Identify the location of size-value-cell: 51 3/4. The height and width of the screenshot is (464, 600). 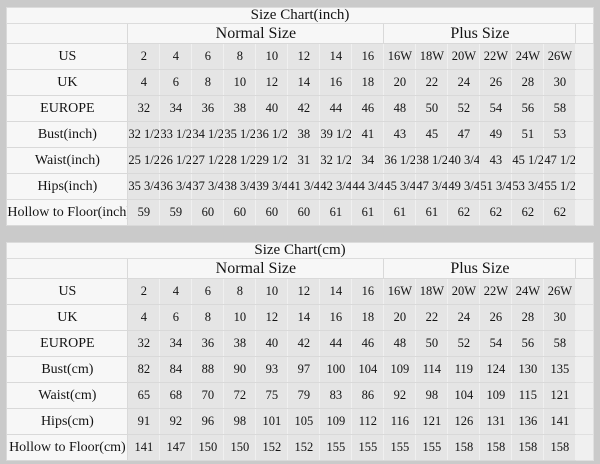
(496, 186).